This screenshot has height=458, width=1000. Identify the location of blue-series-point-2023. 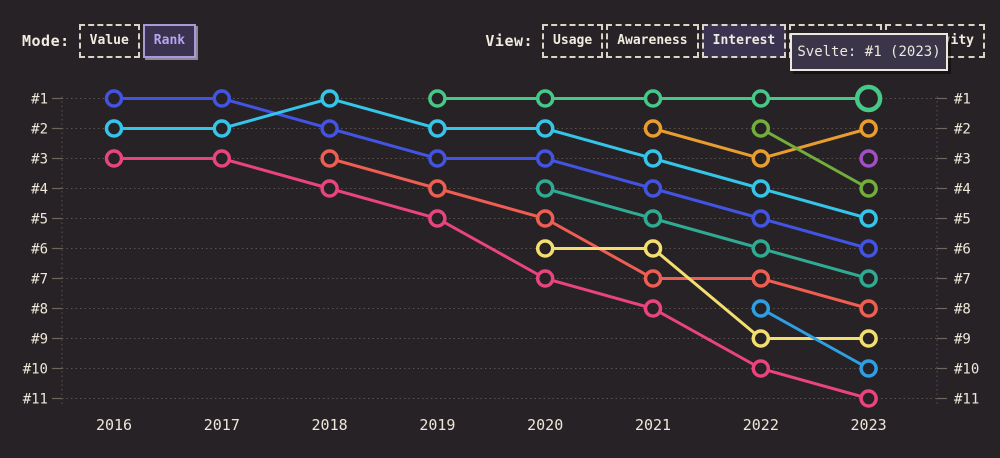
(868, 248).